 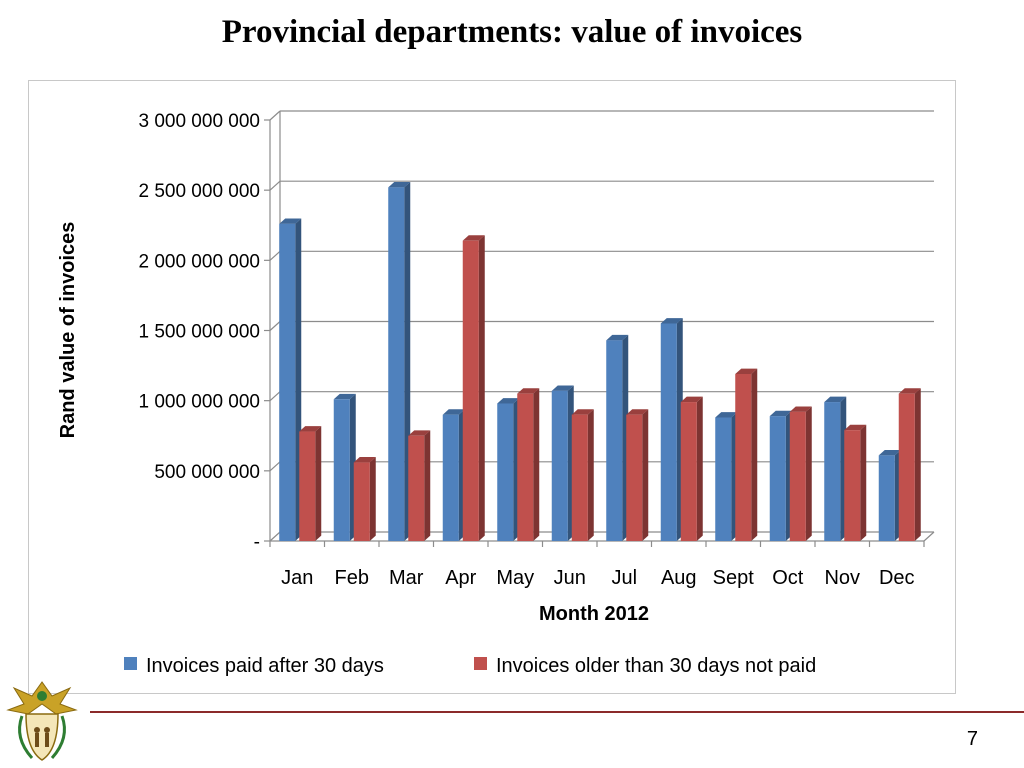 I want to click on y-tick-label: 1 000 000 000, so click(x=199, y=402).